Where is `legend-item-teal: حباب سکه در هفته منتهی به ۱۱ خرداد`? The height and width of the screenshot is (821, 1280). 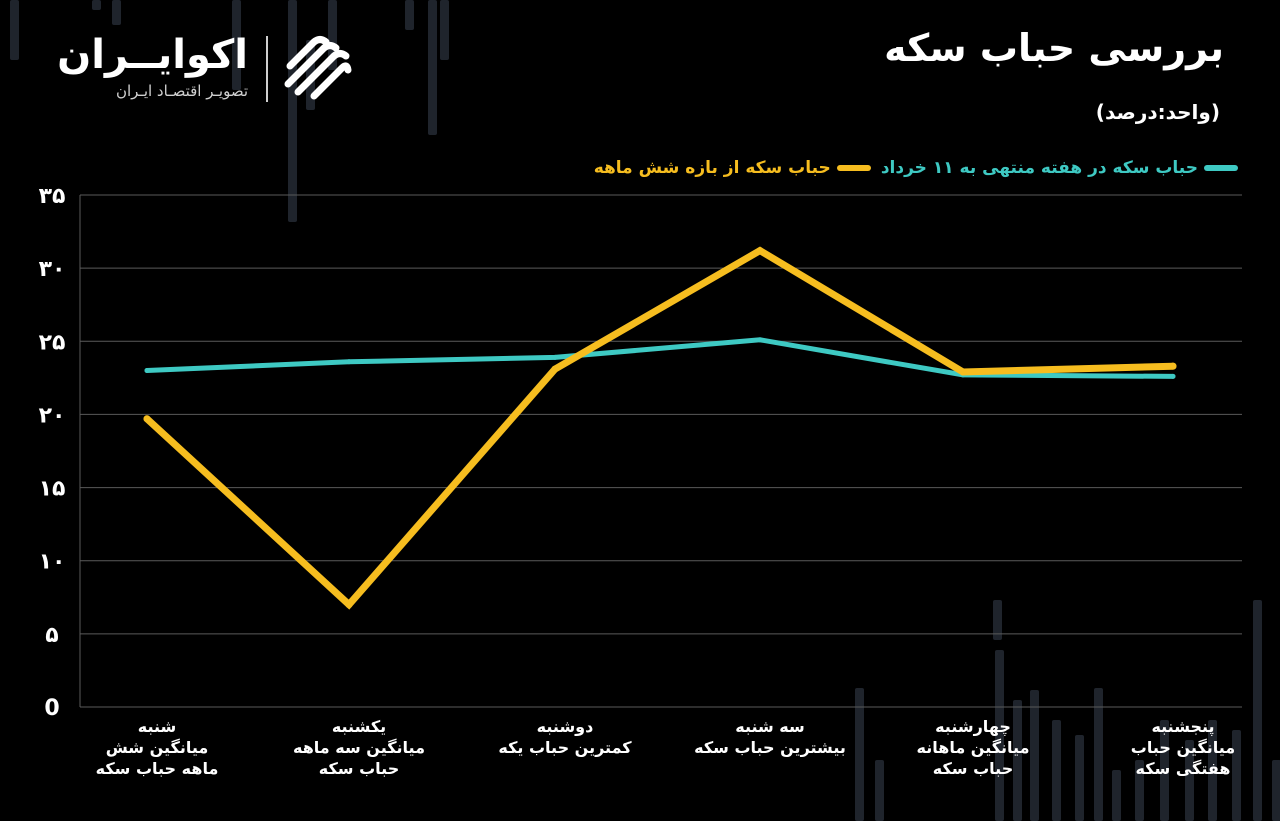 legend-item-teal: حباب سکه در هفته منتهی به ۱۱ خرداد is located at coordinates (1059, 168).